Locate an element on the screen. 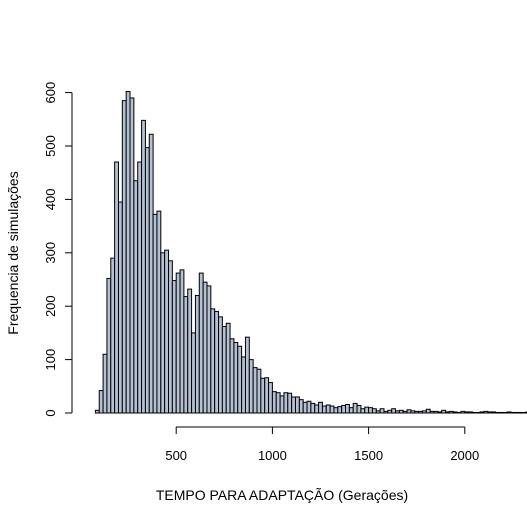 This screenshot has height=524, width=527. x-tick-label: 1500 is located at coordinates (368, 455).